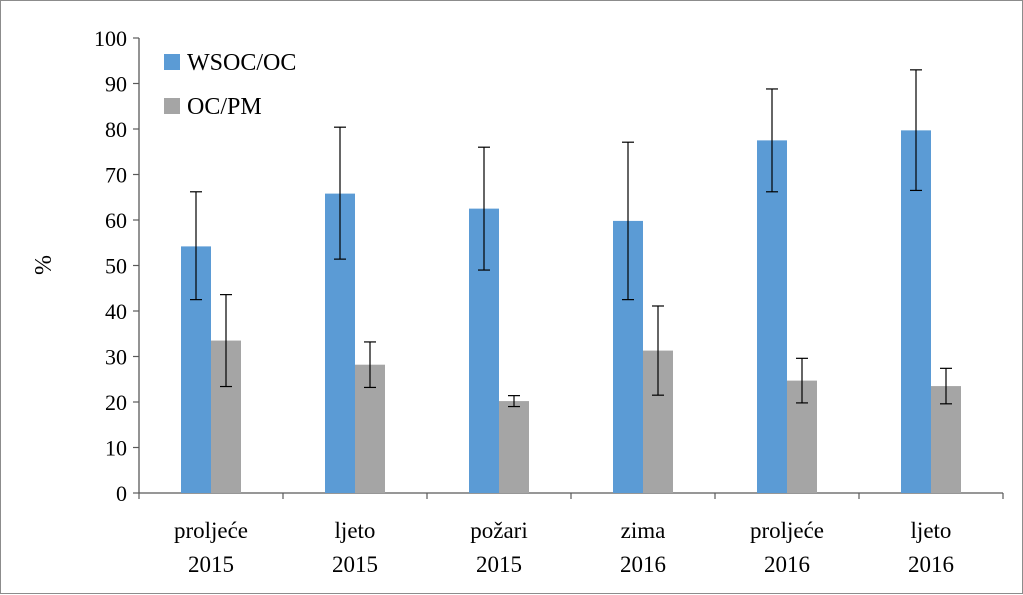 This screenshot has height=595, width=1023. Describe the element at coordinates (498, 530) in the screenshot. I see `category-label: požari` at that location.